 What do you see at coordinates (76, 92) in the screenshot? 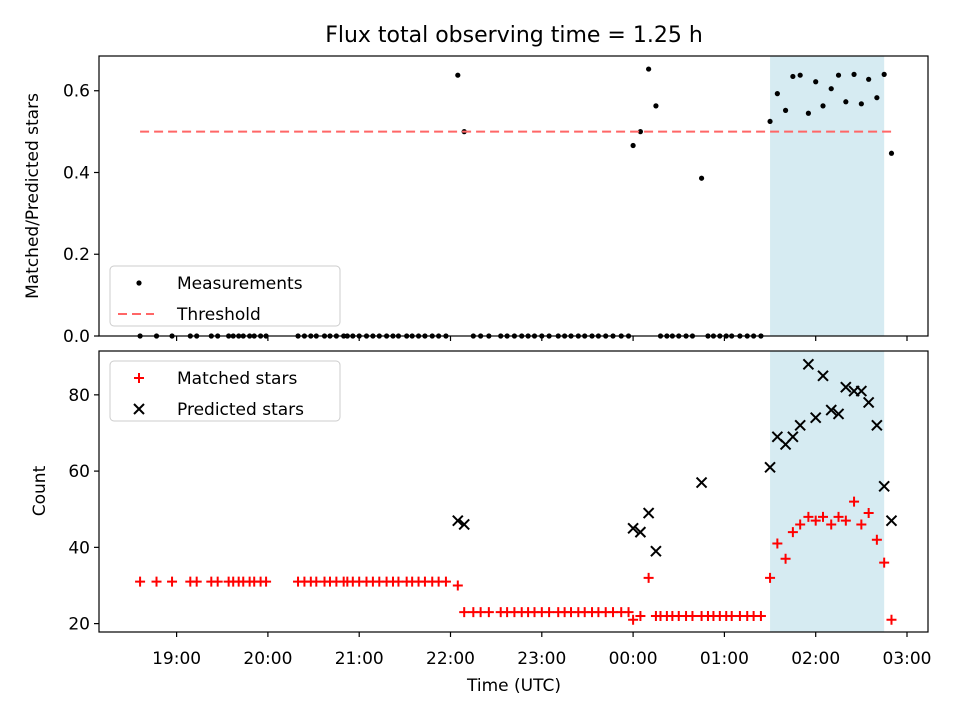
I see `y-tick-label: 0.6` at bounding box center [76, 92].